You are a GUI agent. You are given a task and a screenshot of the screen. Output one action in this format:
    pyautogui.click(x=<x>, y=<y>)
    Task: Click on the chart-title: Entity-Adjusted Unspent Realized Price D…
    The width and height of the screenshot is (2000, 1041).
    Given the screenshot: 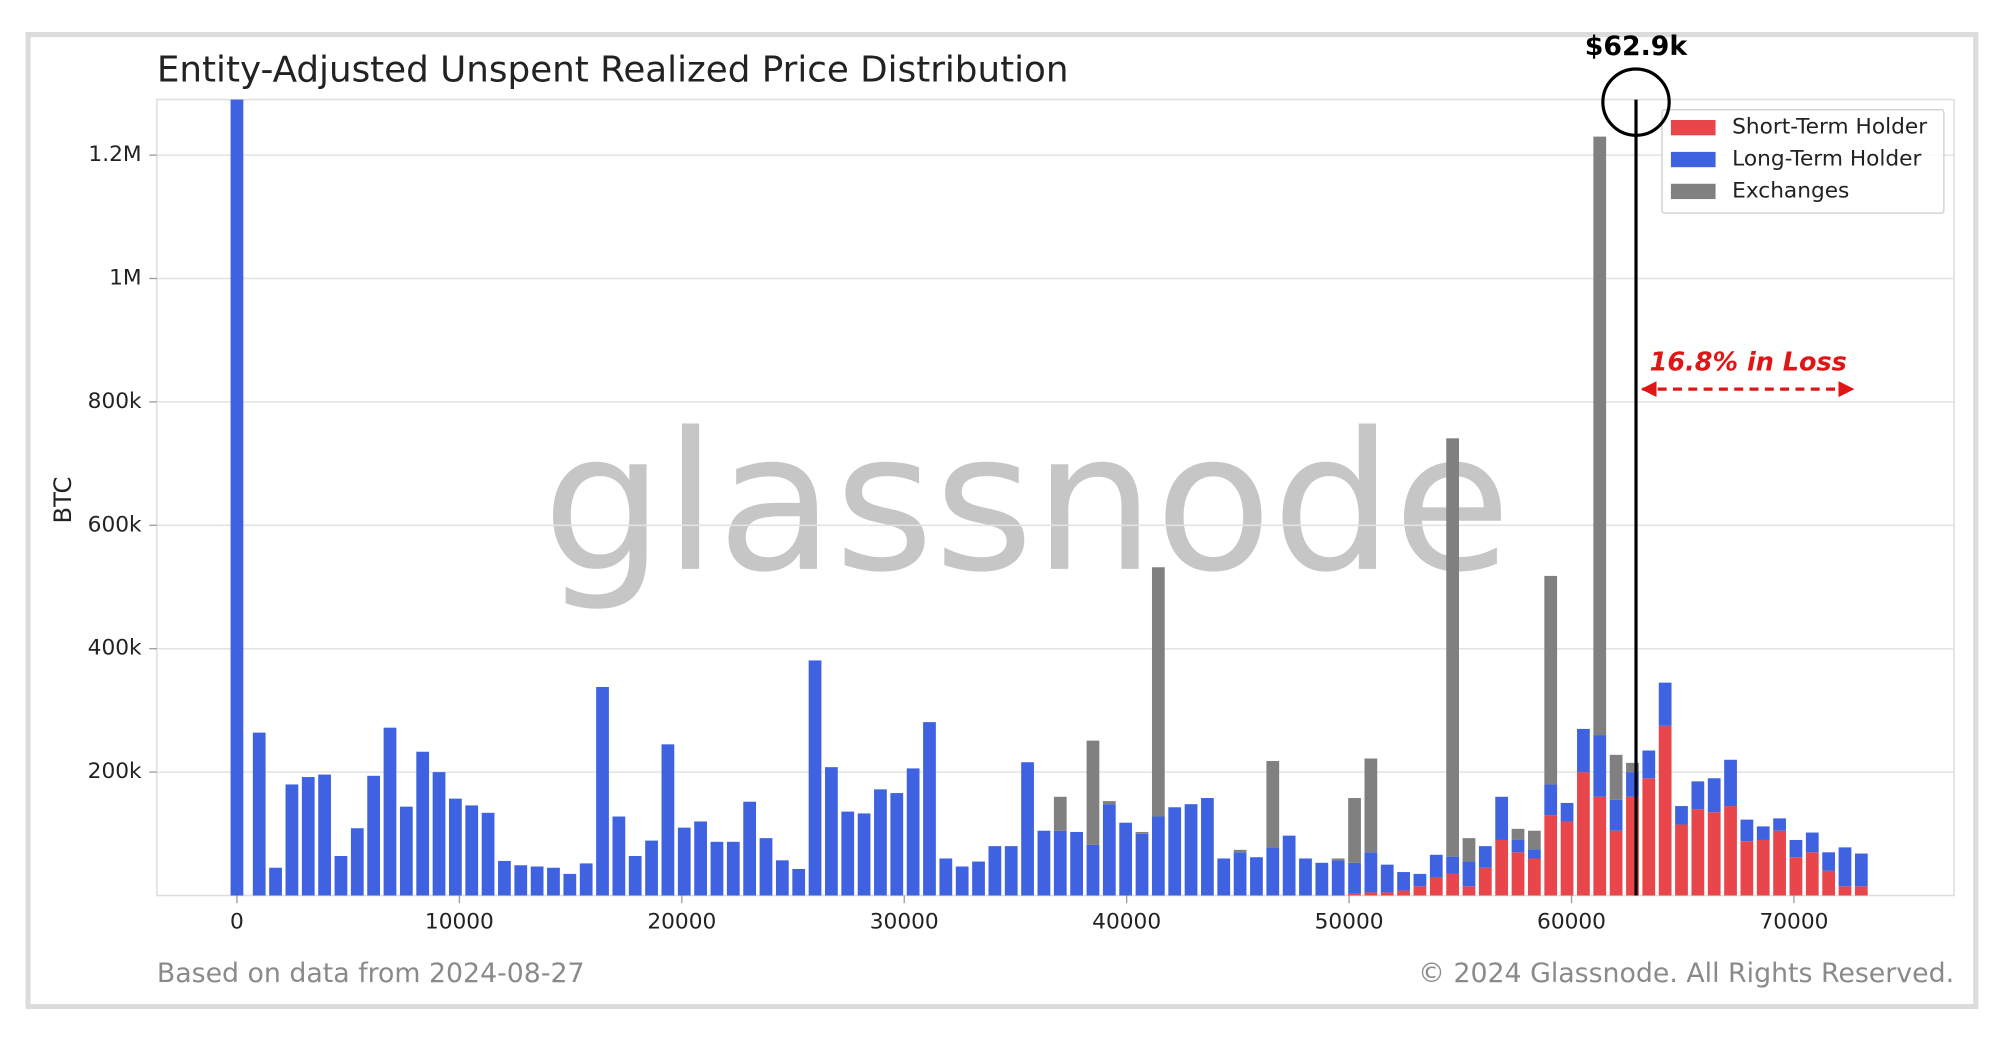 What is the action you would take?
    pyautogui.click(x=613, y=70)
    